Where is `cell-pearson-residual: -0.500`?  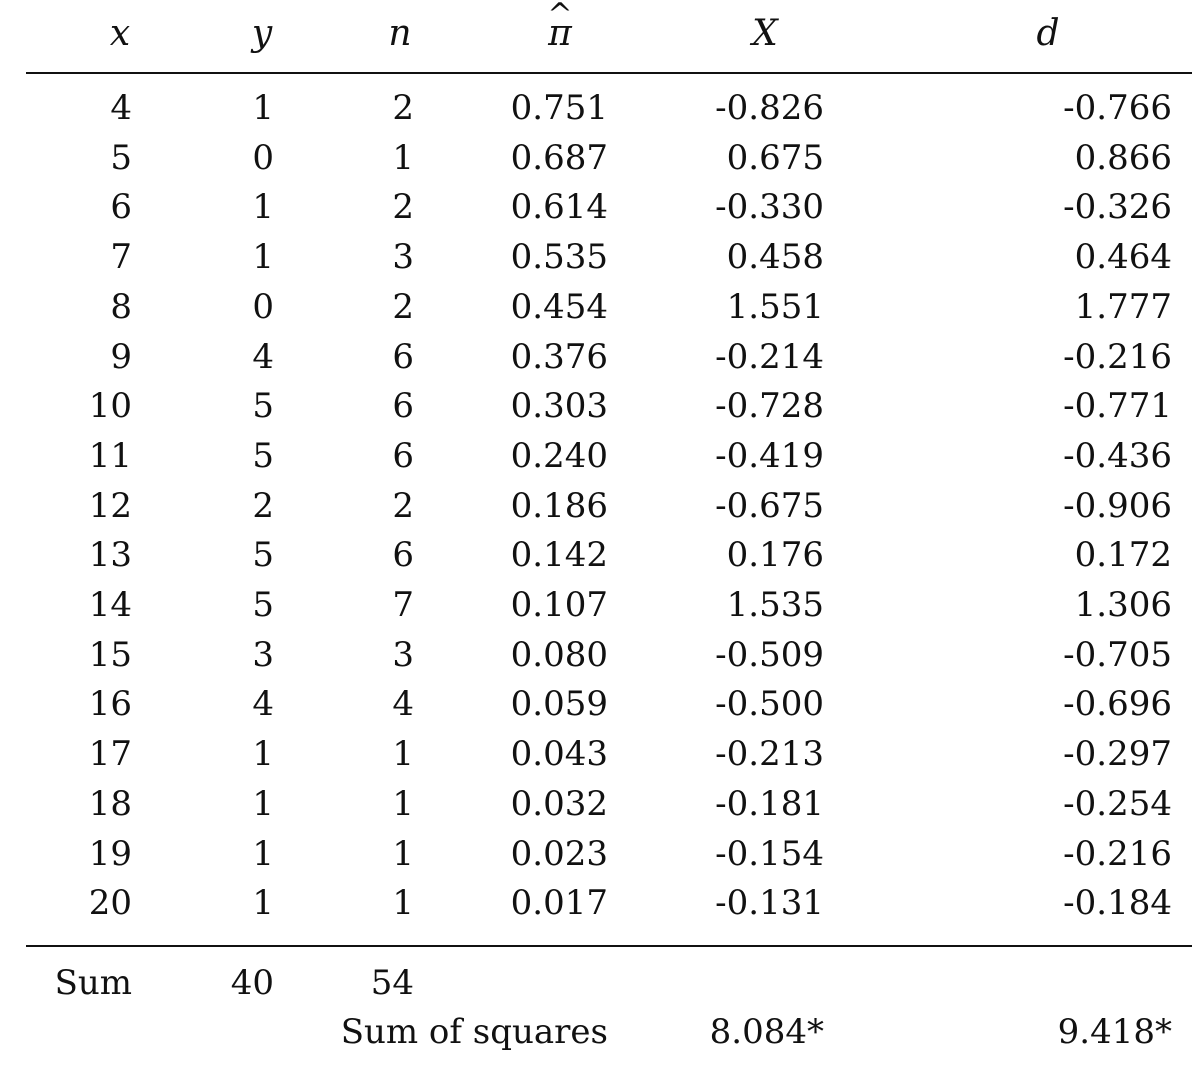 cell-pearson-residual: -0.500 is located at coordinates (769, 704).